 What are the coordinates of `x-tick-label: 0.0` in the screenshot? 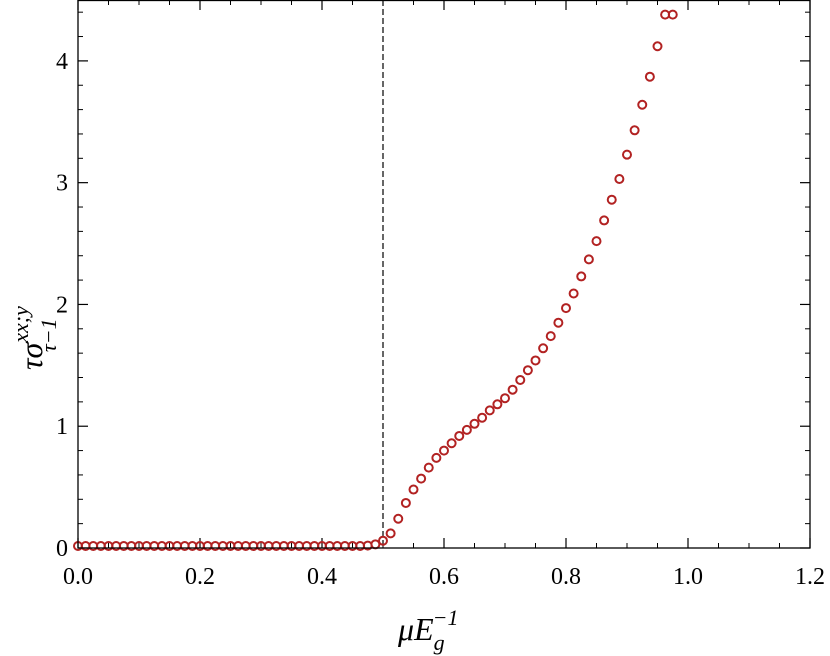 It's located at (78, 577).